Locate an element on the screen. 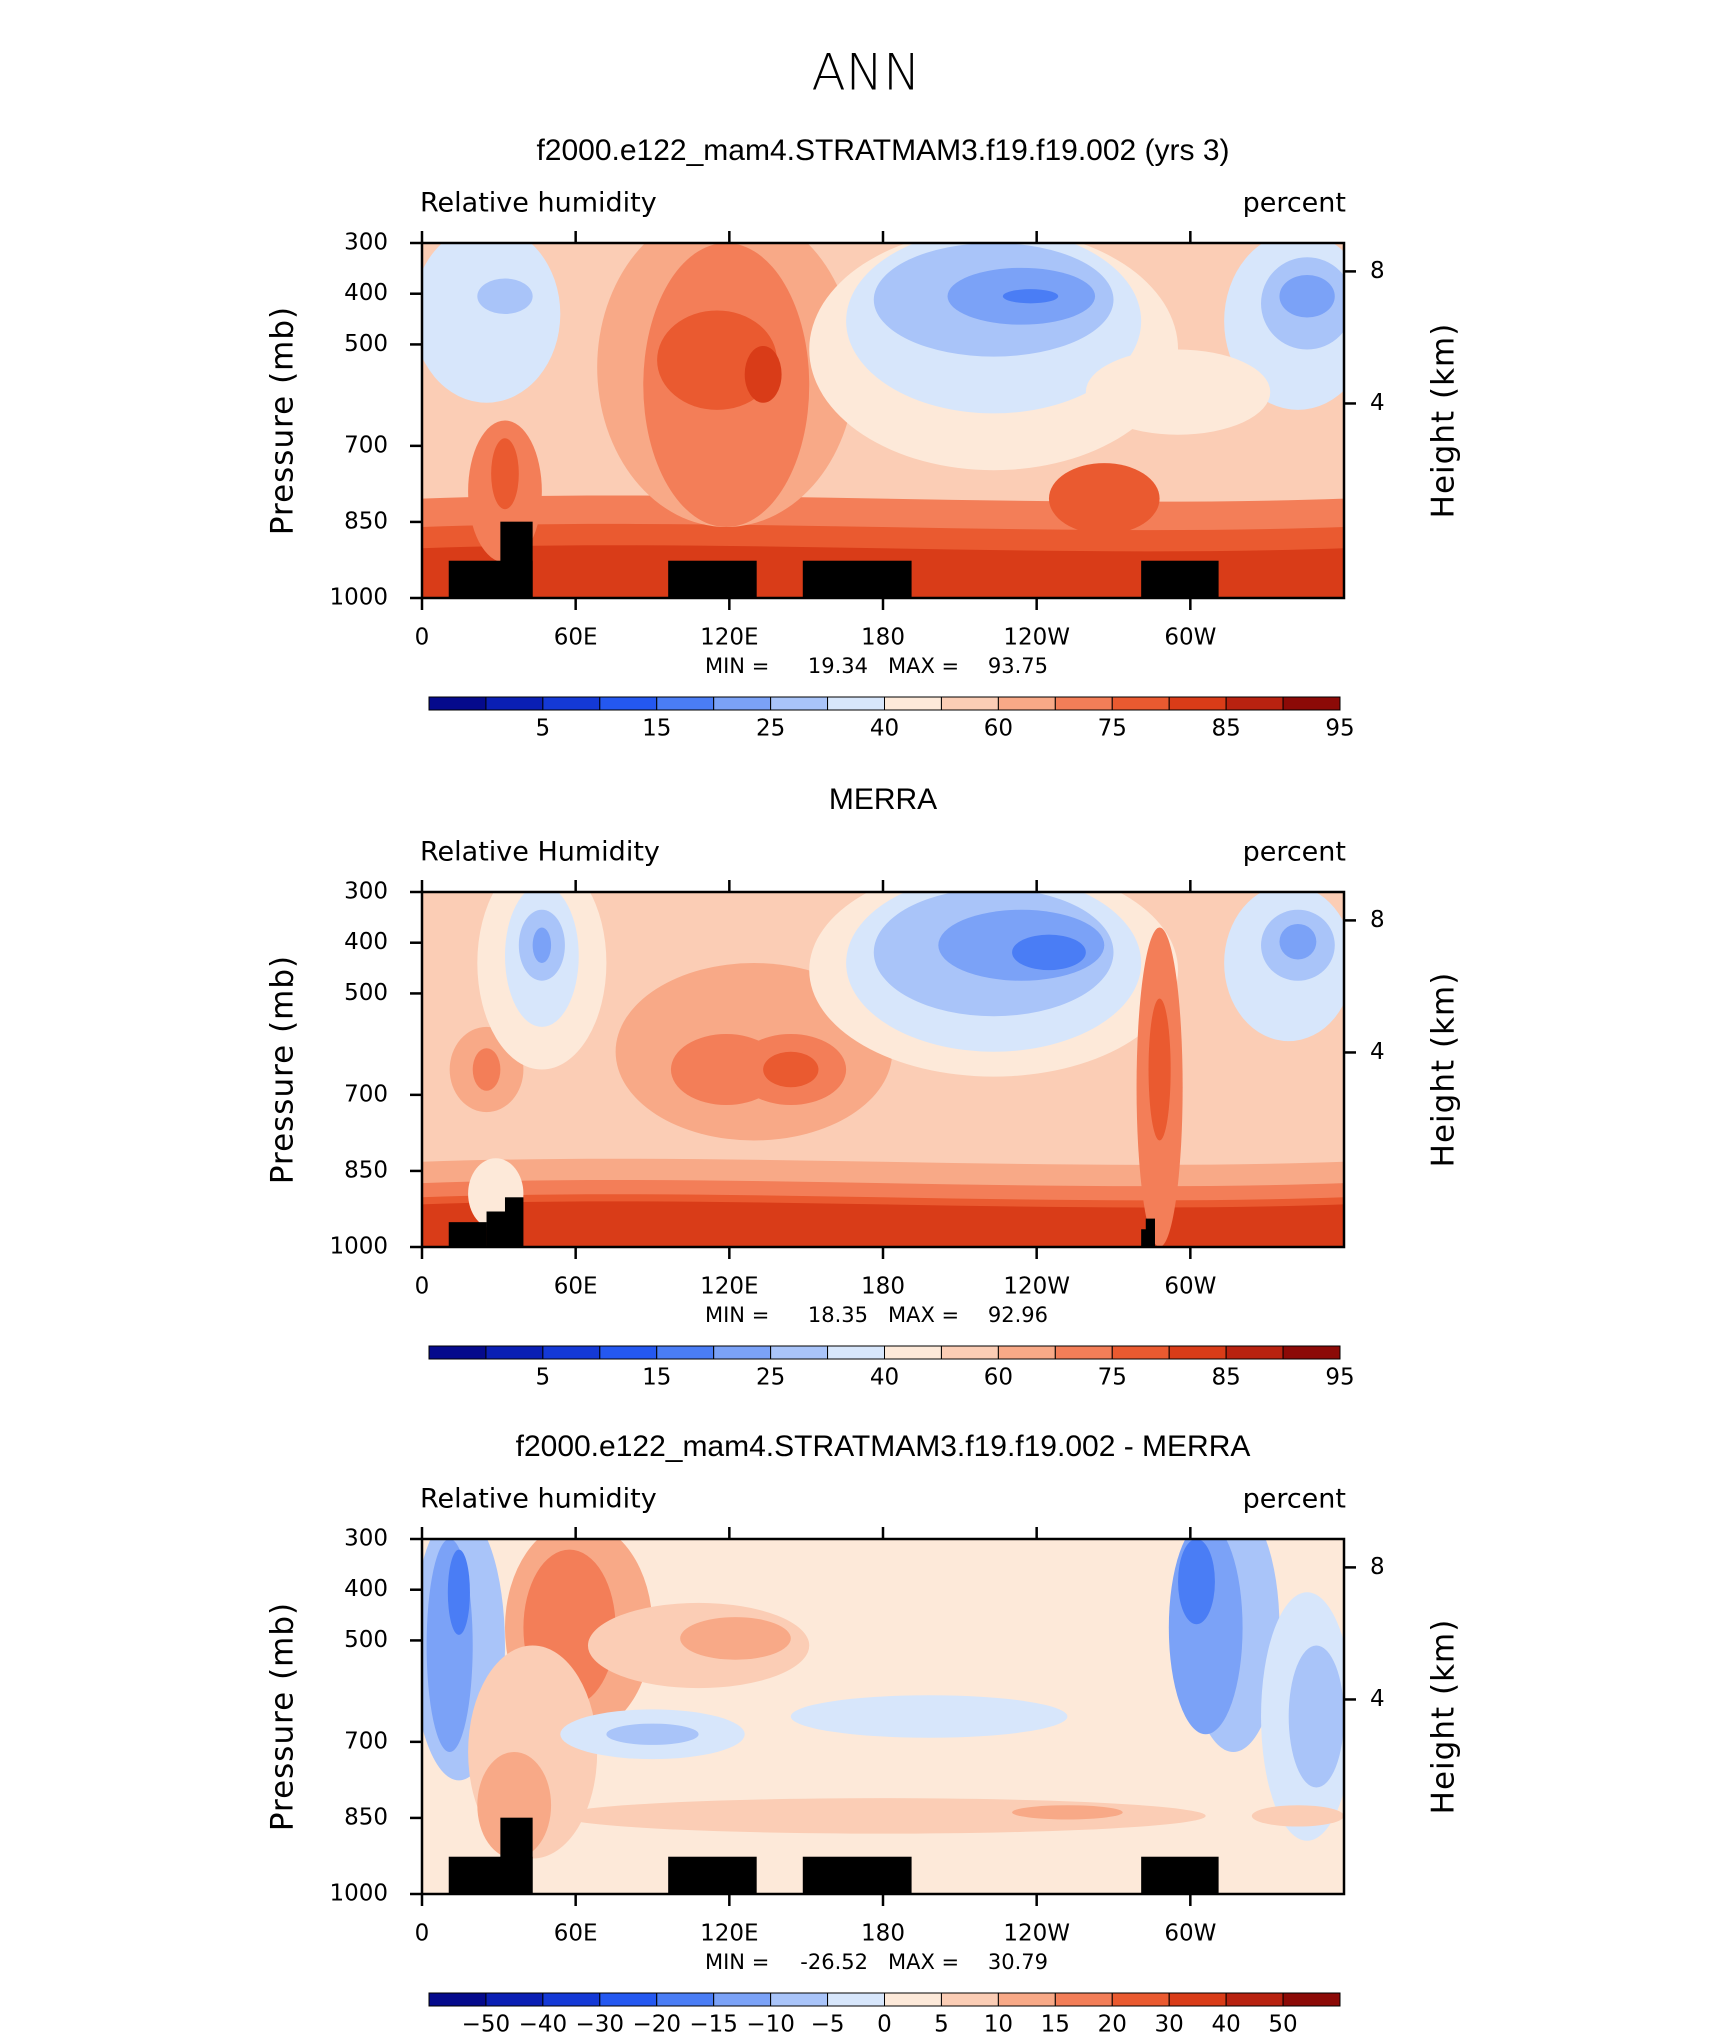 This screenshot has width=1710, height=2038. left-label: Relative Humidity is located at coordinates (540, 852).